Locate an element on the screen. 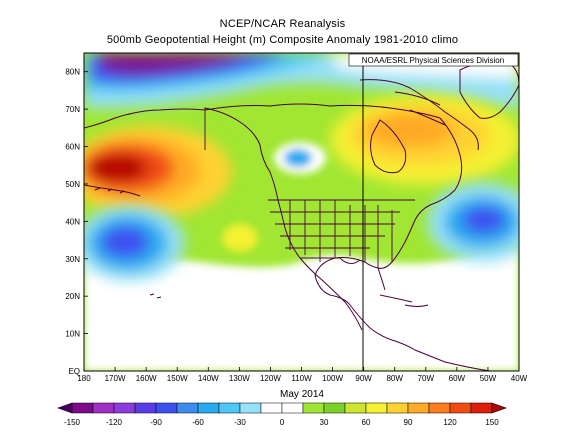 This screenshot has width=565, height=437. longitude-label: 110W is located at coordinates (301, 378).